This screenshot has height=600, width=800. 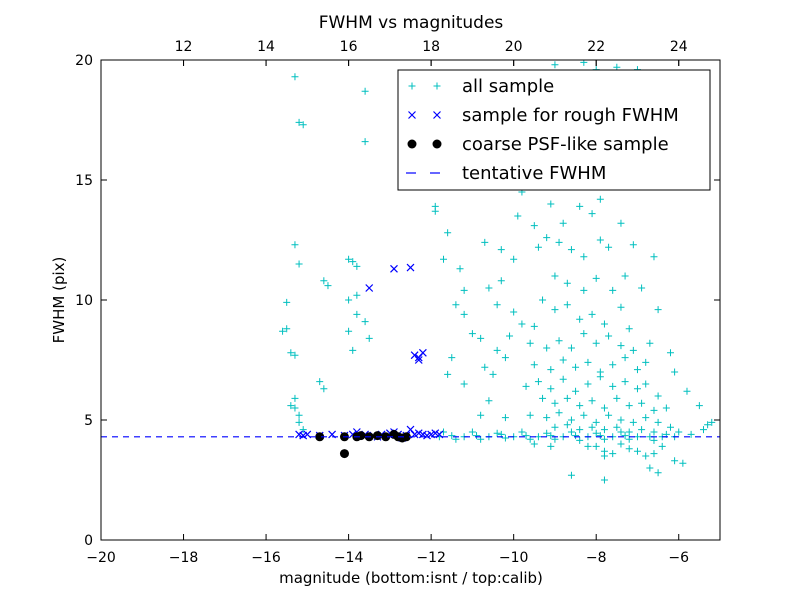 I want to click on y-tick-label: 15, so click(x=84, y=181).